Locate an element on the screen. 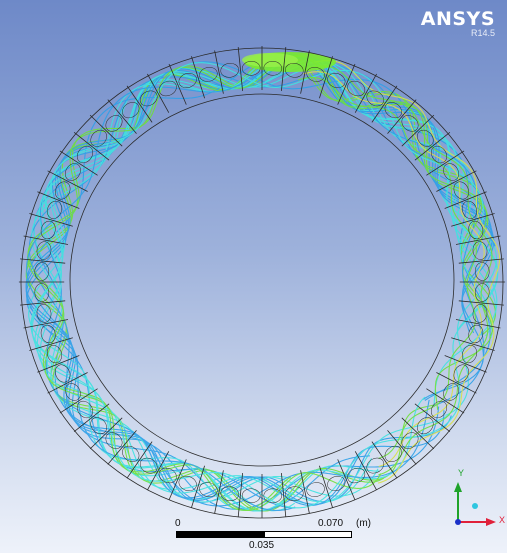 This screenshot has height=553, width=507. ansys-logo: ANSYS R14.5 is located at coordinates (458, 23).